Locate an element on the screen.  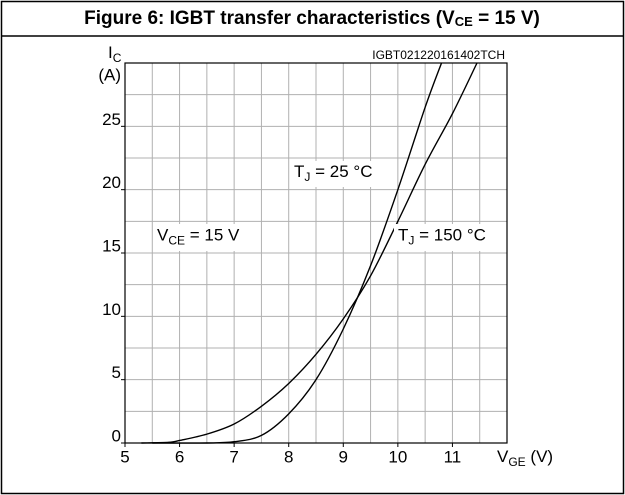
x-tick-label: 5 is located at coordinates (124, 456).